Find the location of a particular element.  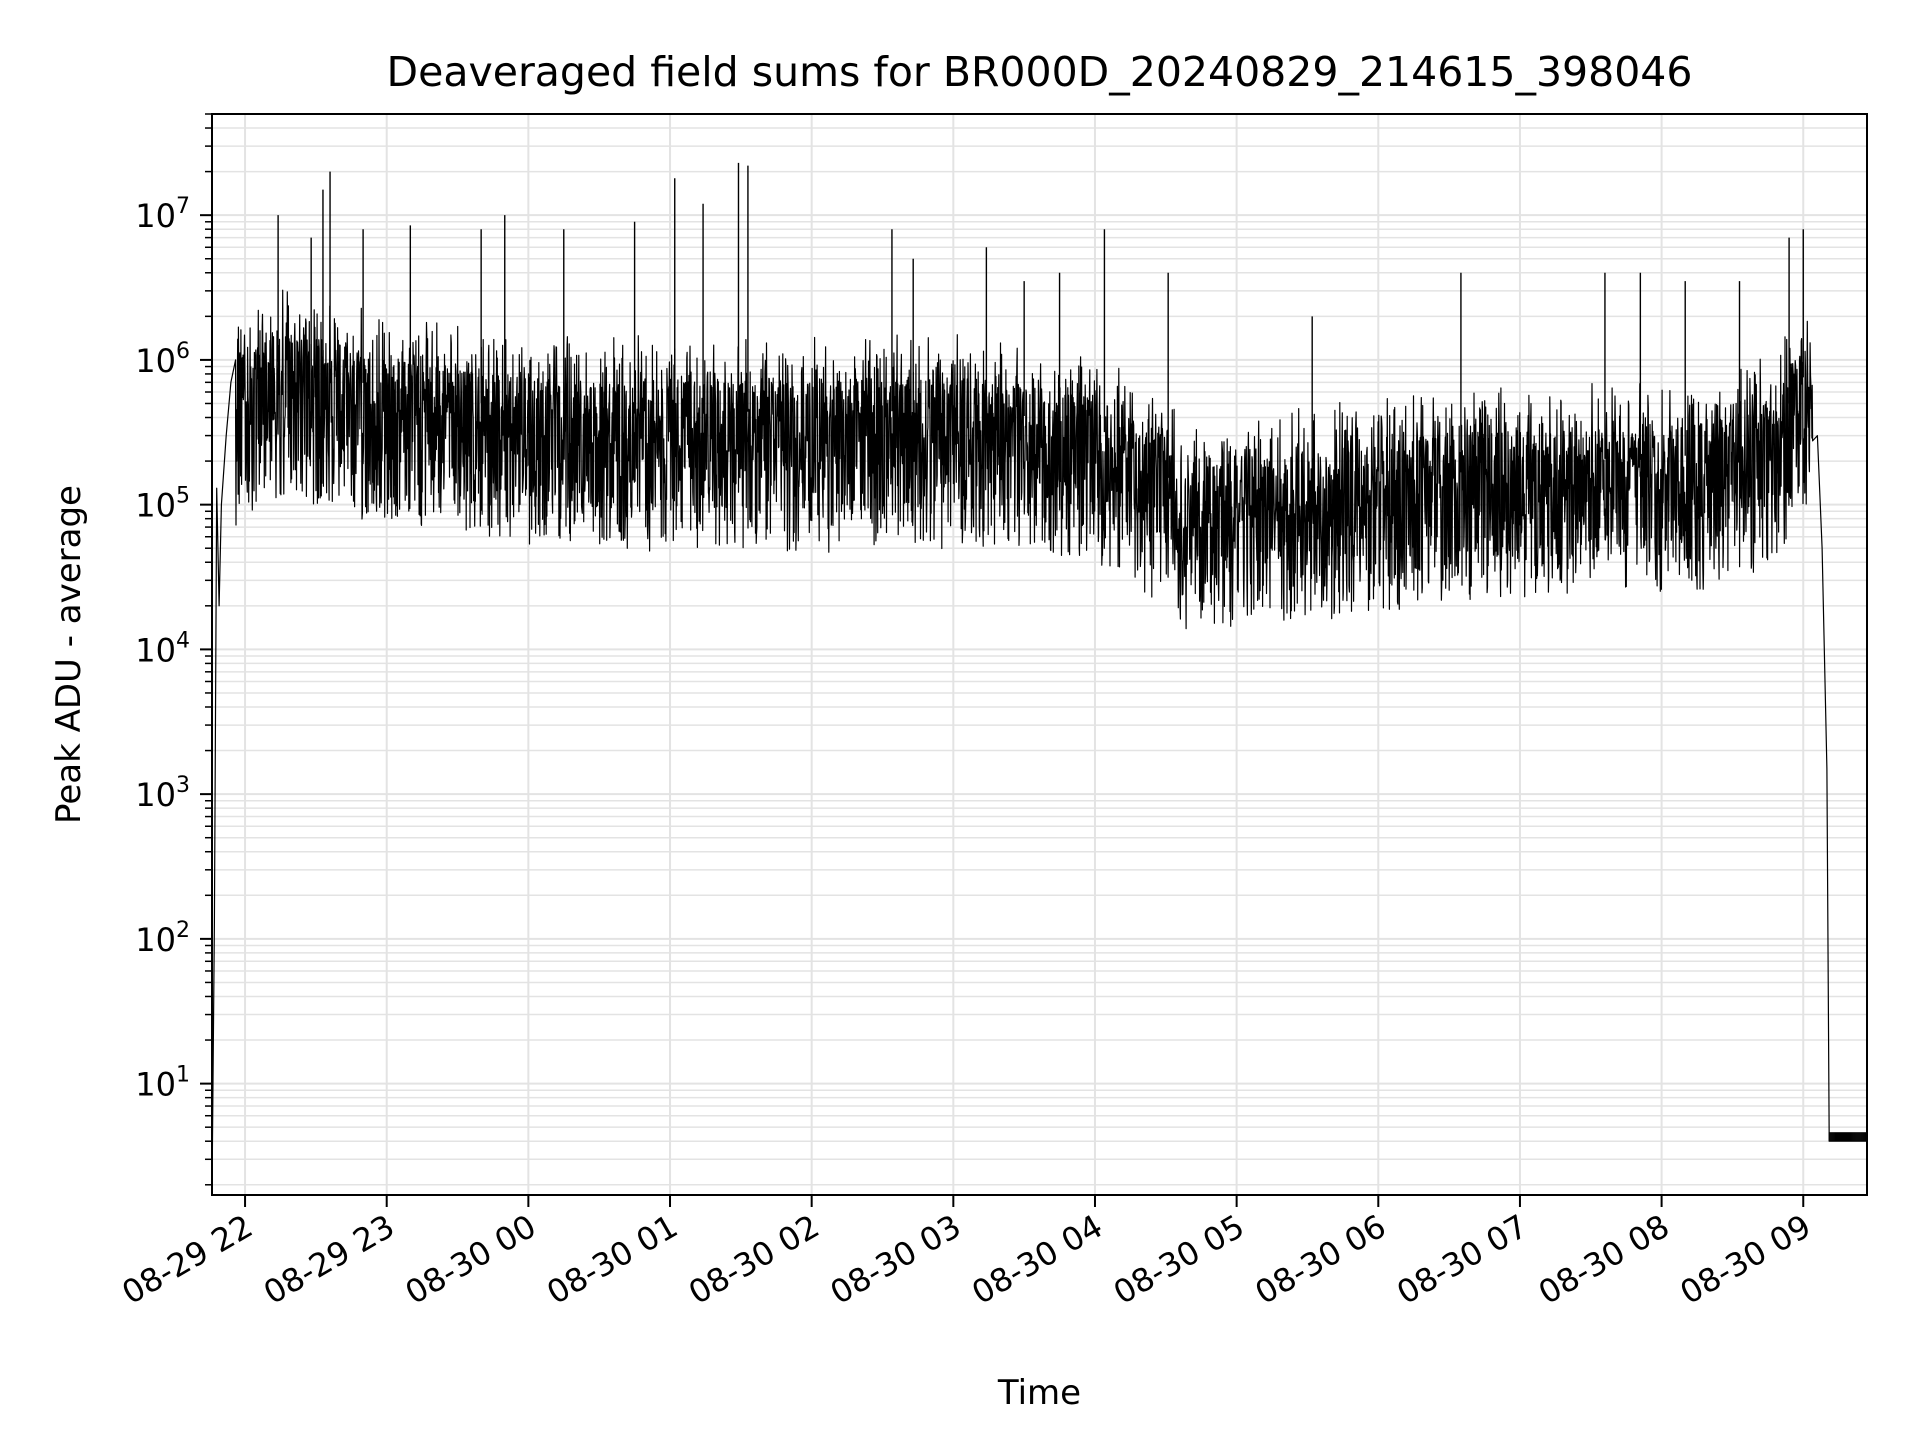

y-tick-label: 105 is located at coordinates (162, 504).